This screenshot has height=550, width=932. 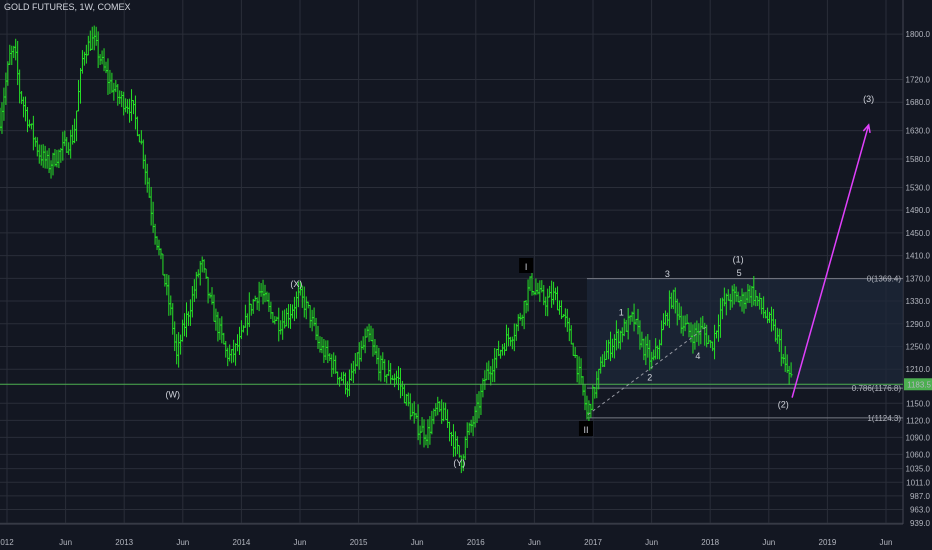 What do you see at coordinates (667, 274) in the screenshot?
I see `wave-label: 3` at bounding box center [667, 274].